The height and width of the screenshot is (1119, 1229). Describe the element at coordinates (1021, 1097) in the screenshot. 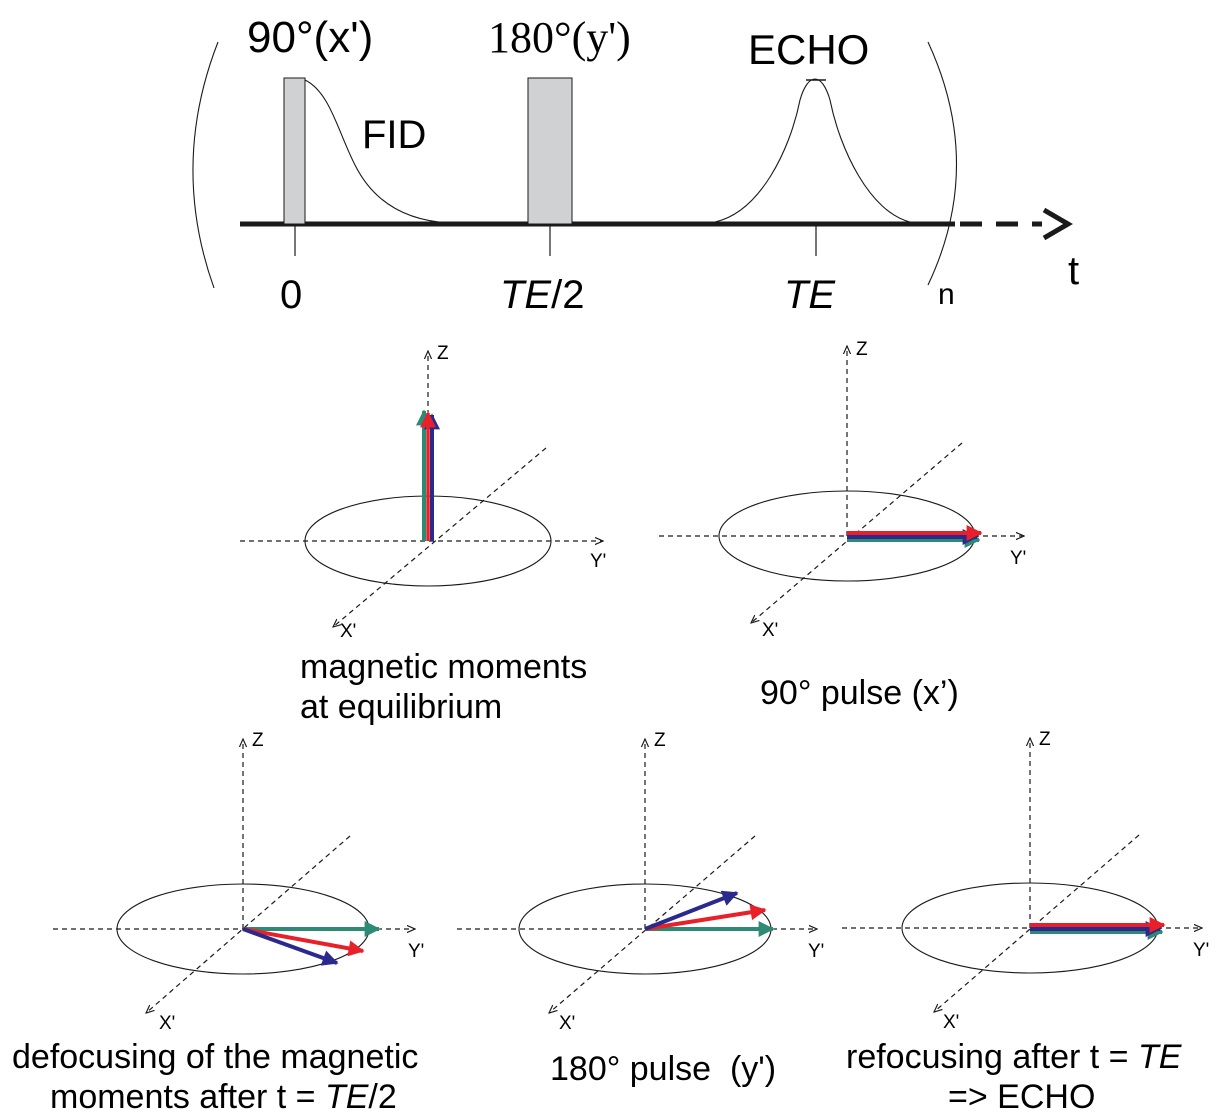

I see `caption-refocus-line2: => ECHO` at that location.